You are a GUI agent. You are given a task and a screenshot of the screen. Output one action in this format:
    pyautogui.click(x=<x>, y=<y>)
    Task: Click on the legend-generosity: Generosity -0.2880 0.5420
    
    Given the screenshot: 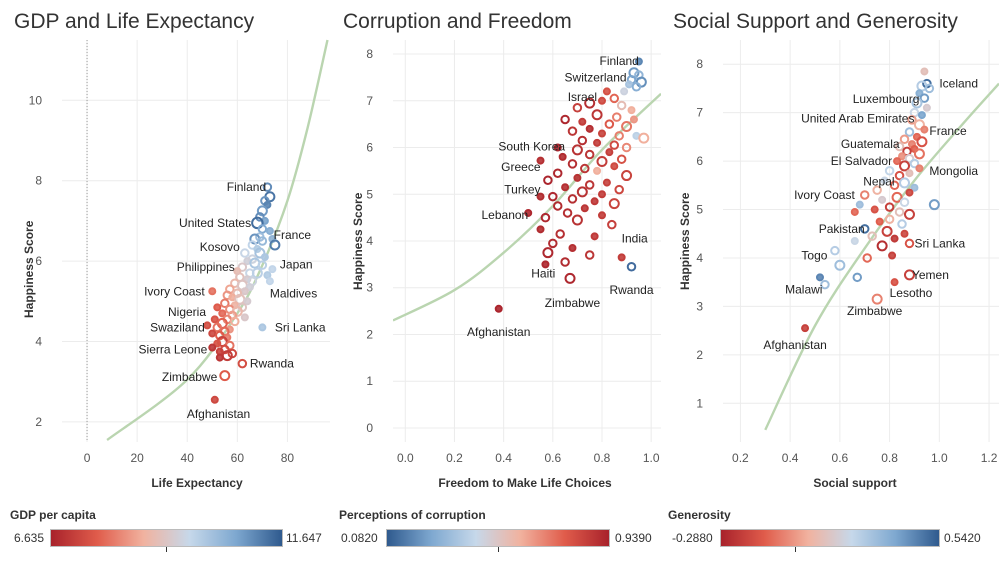 What is the action you would take?
    pyautogui.click(x=830, y=538)
    